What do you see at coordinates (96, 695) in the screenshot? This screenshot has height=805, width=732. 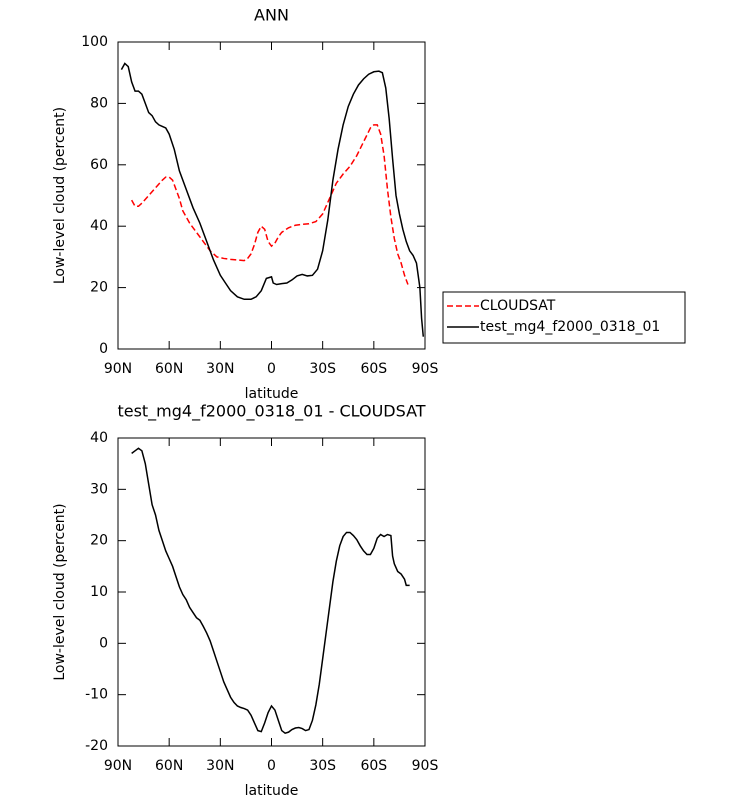 I see `y-tick-label: -10` at bounding box center [96, 695].